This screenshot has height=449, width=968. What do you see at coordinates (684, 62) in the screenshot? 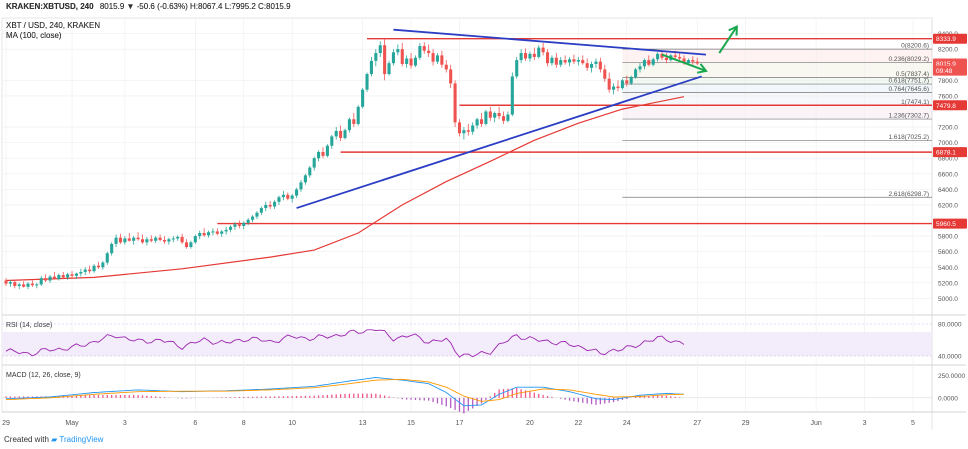
I see `green-arrow-shaft` at bounding box center [684, 62].